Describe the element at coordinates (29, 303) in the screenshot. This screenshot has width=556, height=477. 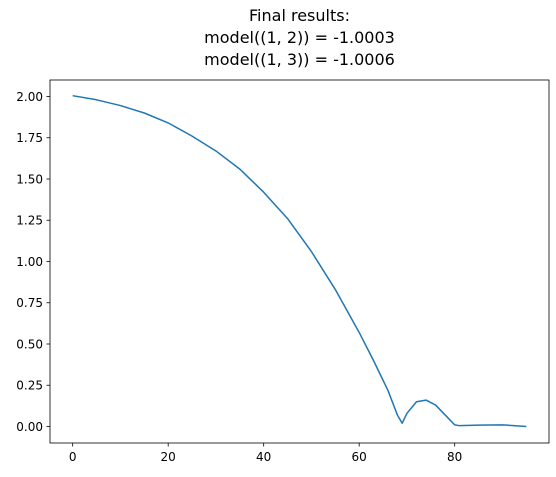
I see `y-tick-label: 0.75` at that location.